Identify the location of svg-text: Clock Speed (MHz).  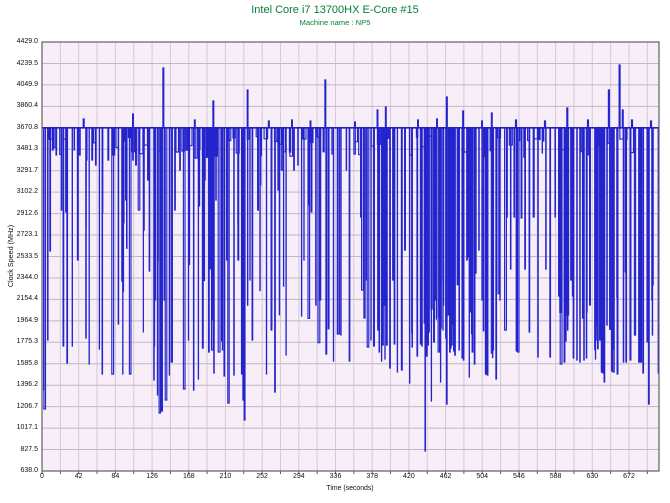
(10, 256).